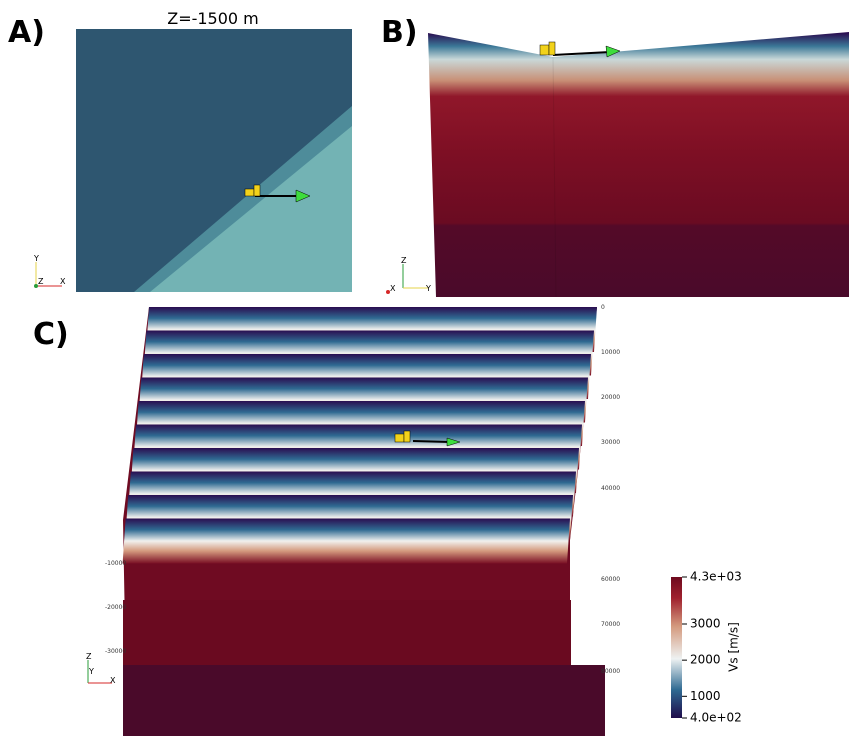 The image size is (849, 736). Describe the element at coordinates (610, 579) in the screenshot. I see `axis-label: 60000` at that location.